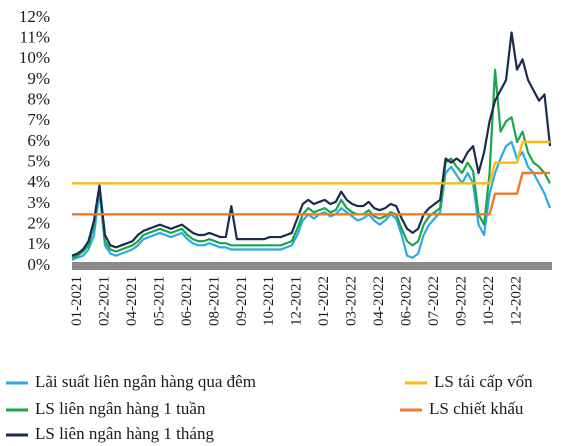  Describe the element at coordinates (159, 301) in the screenshot. I see `x-tick-label: 05-2021` at that location.